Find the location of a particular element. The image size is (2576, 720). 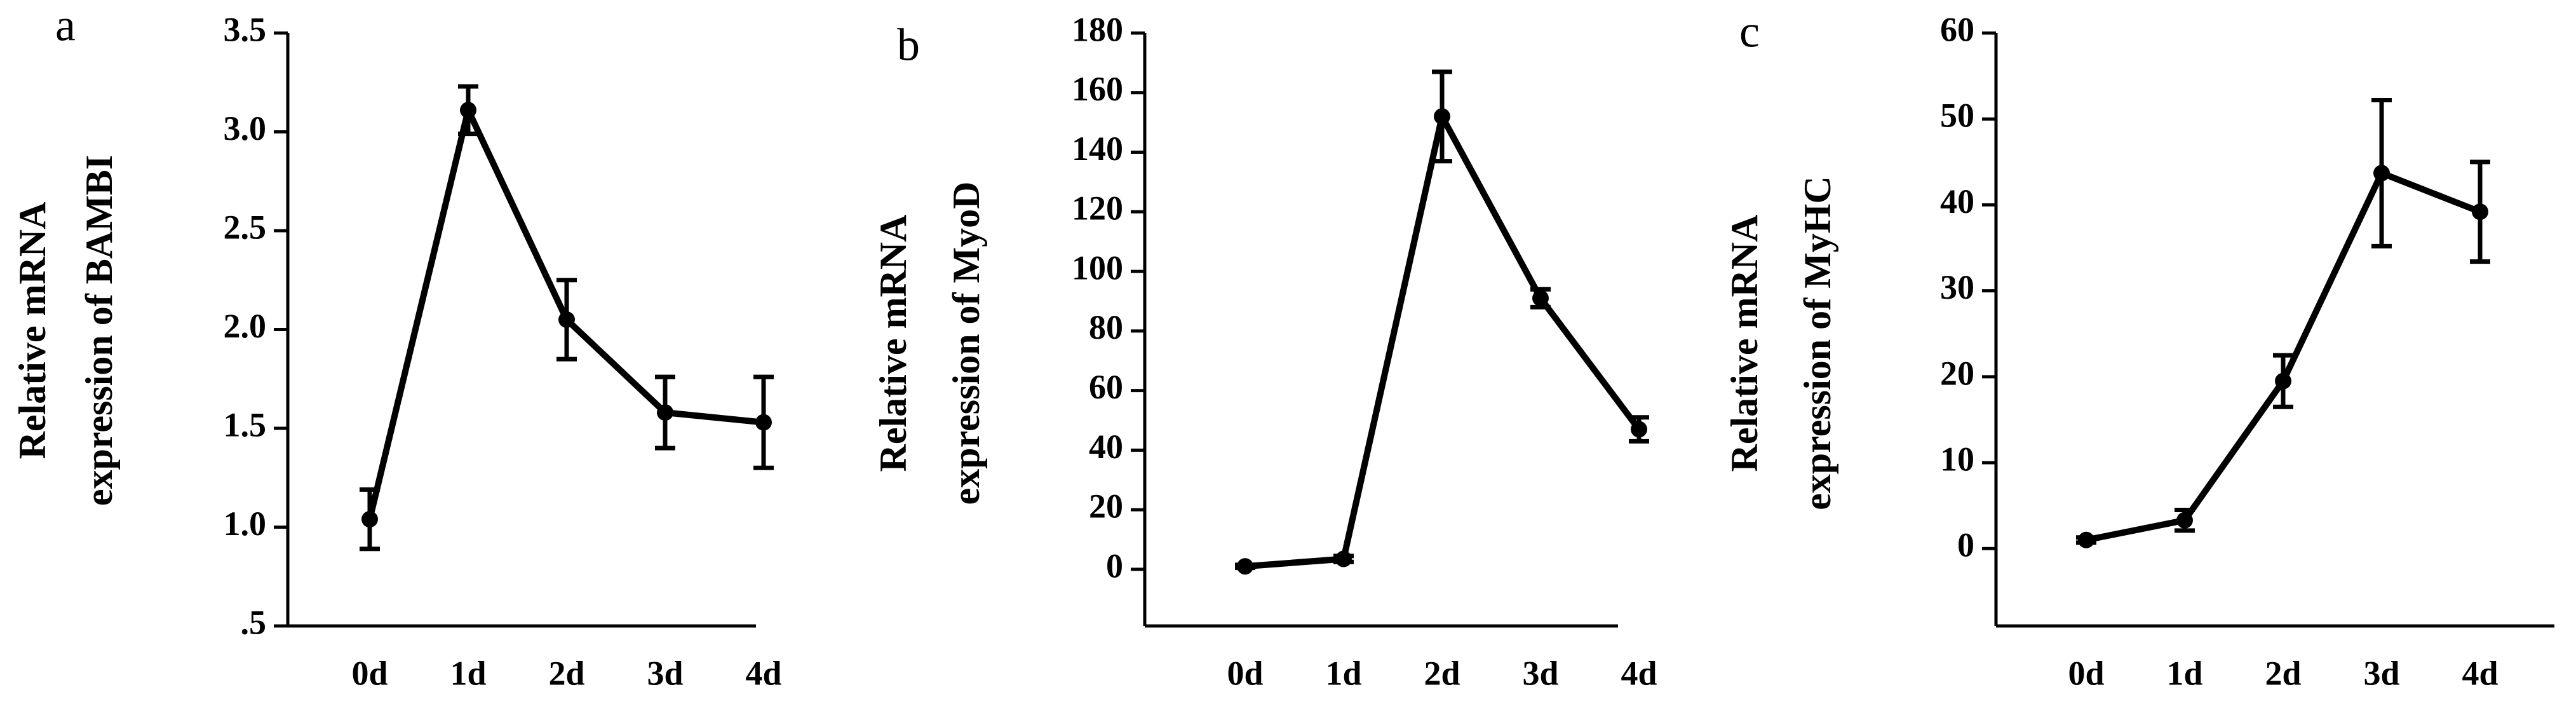

y-tick-label: 10 is located at coordinates (1957, 459).